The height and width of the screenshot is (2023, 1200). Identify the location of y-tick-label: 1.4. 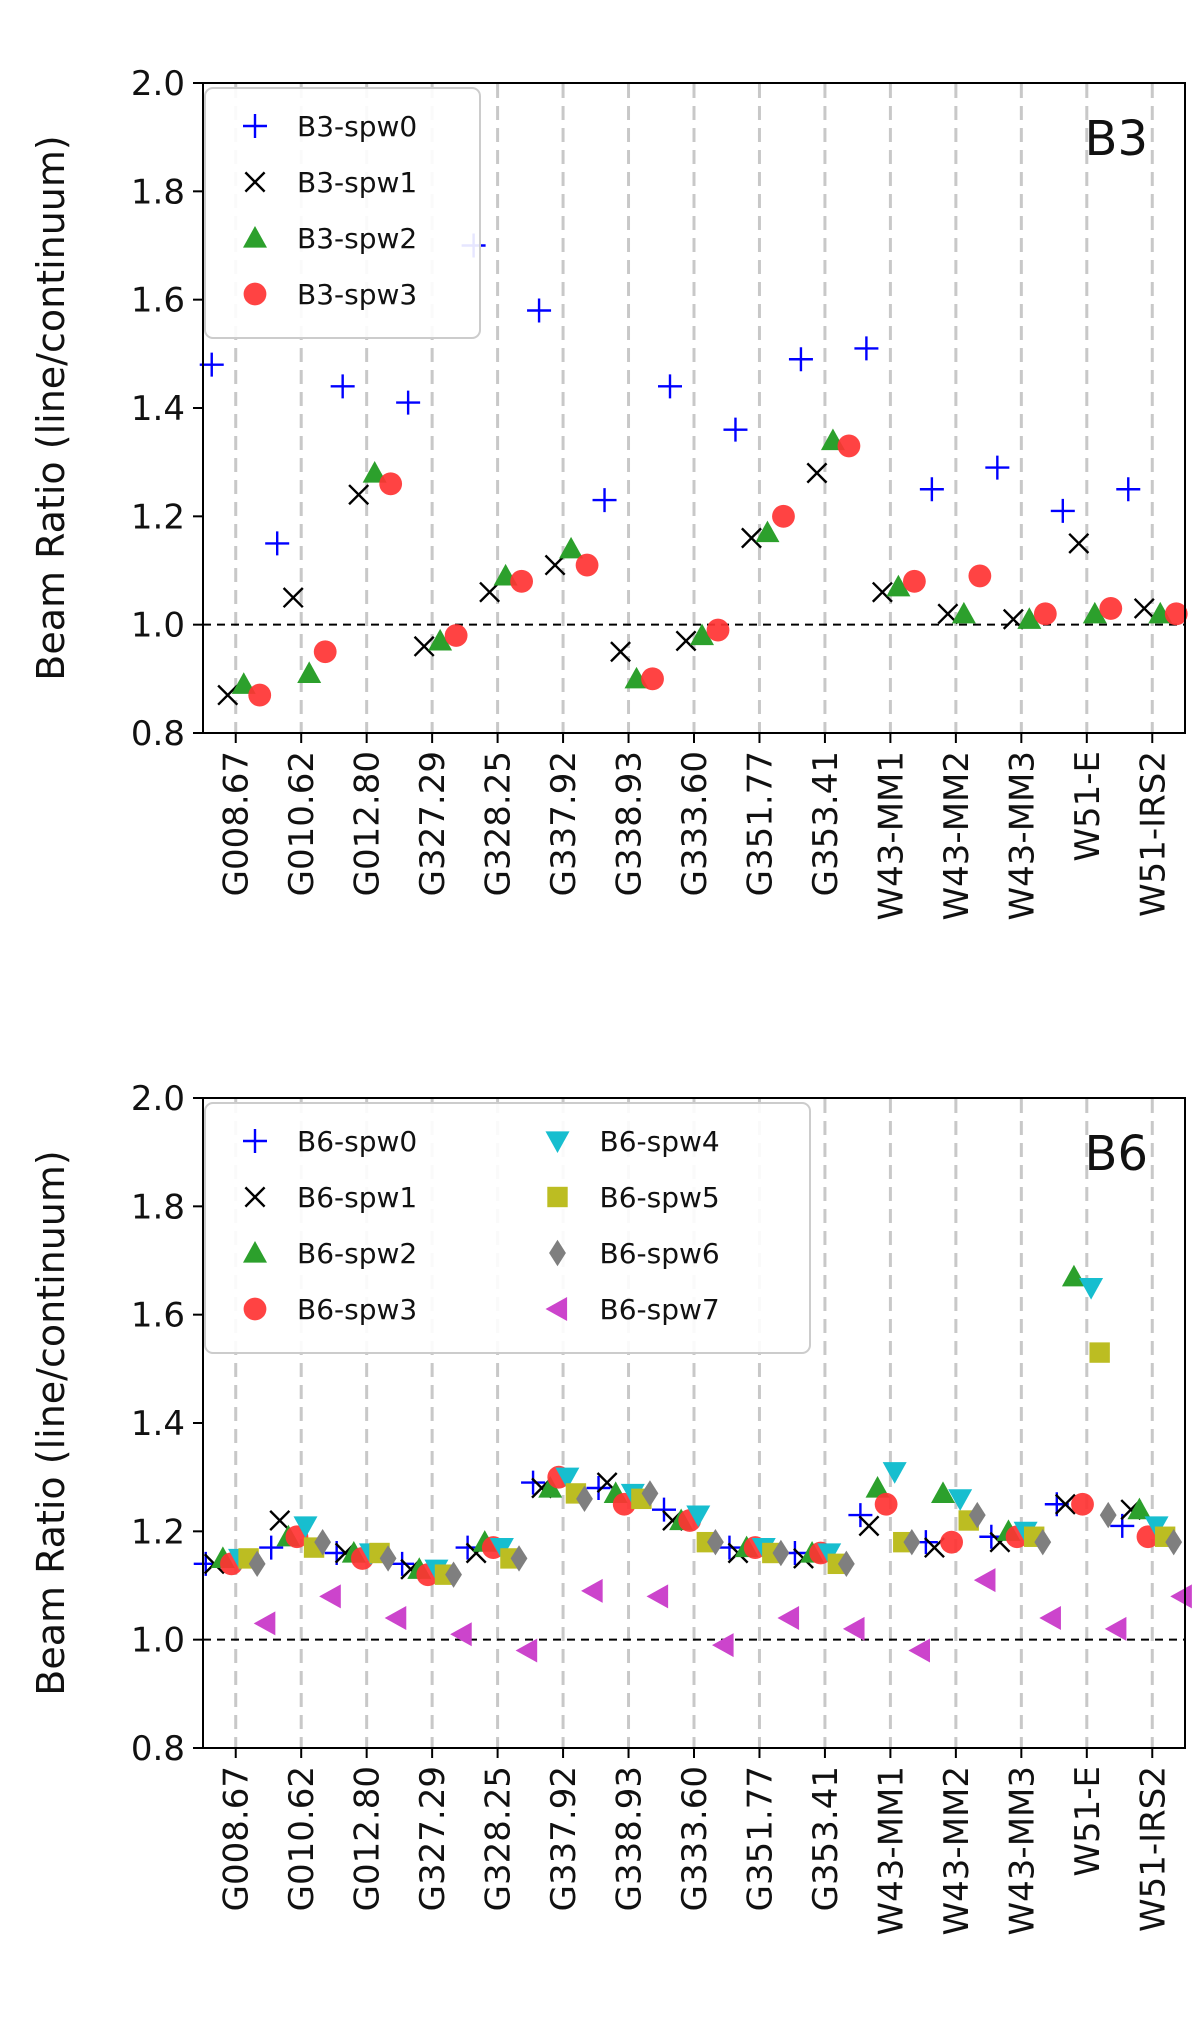
(158, 409).